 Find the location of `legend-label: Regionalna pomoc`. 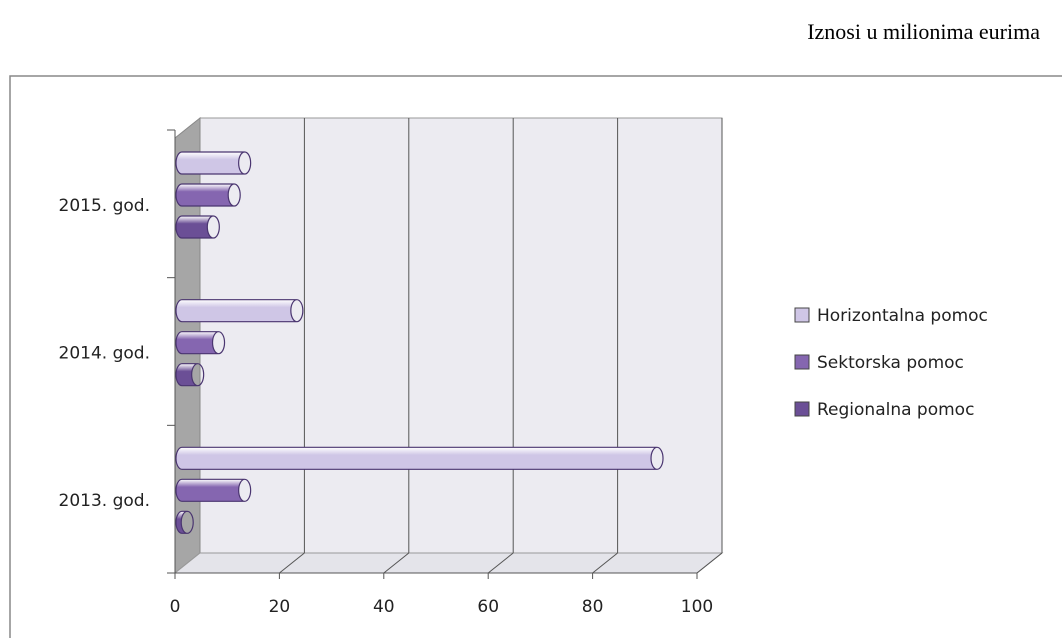

legend-label: Regionalna pomoc is located at coordinates (895, 410).